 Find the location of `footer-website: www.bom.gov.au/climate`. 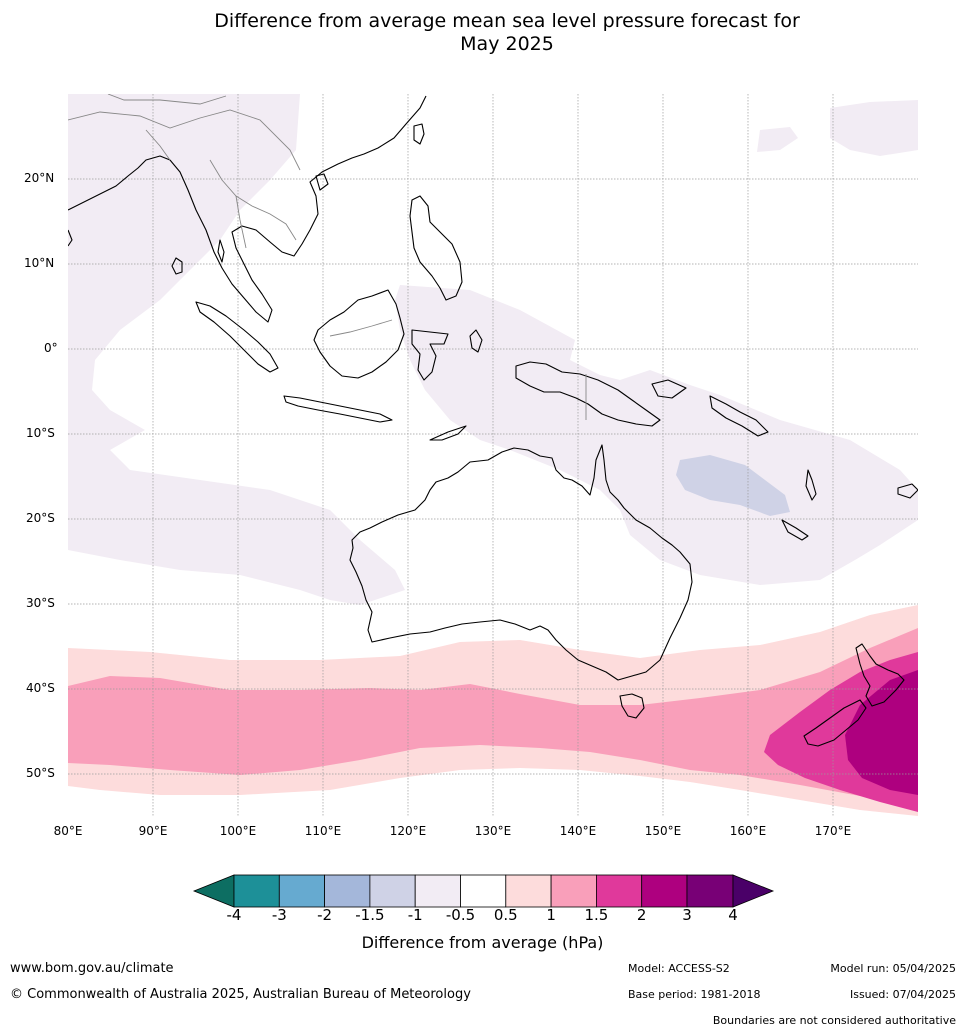

footer-website: www.bom.gov.au/climate is located at coordinates (92, 968).